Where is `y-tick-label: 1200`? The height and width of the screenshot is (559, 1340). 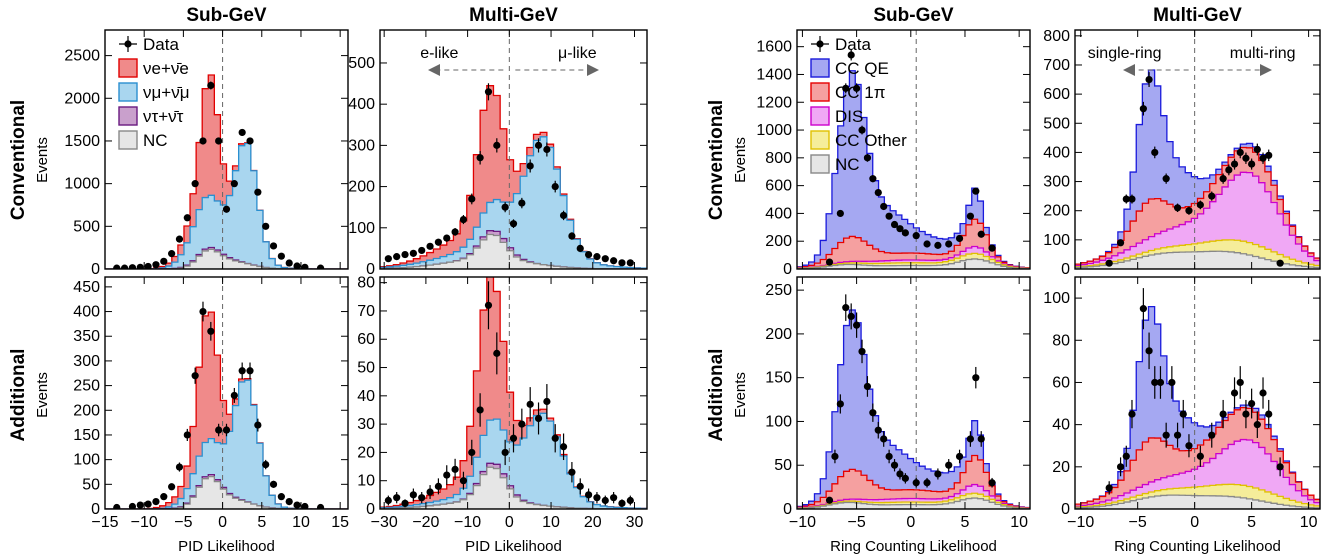 y-tick-label: 1200 is located at coordinates (774, 102).